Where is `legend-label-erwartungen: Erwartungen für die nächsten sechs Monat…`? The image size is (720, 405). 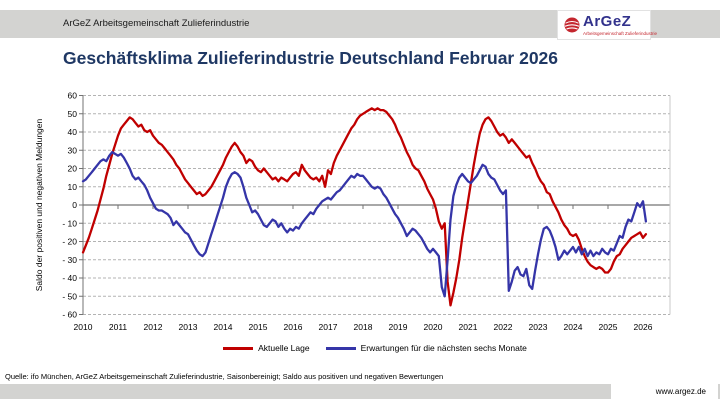 legend-label-erwartungen: Erwartungen für die nächsten sechs Monat… is located at coordinates (443, 348).